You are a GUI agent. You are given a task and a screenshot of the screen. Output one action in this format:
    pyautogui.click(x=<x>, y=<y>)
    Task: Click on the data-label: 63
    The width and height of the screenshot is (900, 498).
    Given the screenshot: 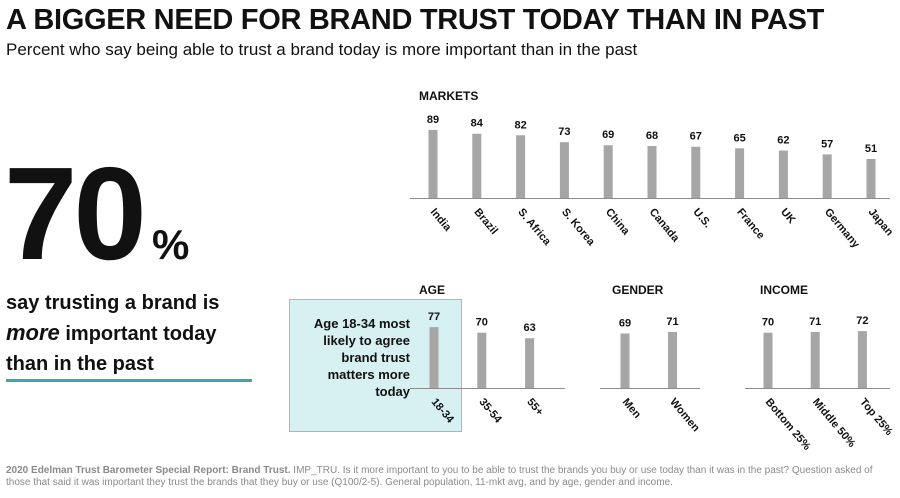 What is the action you would take?
    pyautogui.click(x=529, y=328)
    